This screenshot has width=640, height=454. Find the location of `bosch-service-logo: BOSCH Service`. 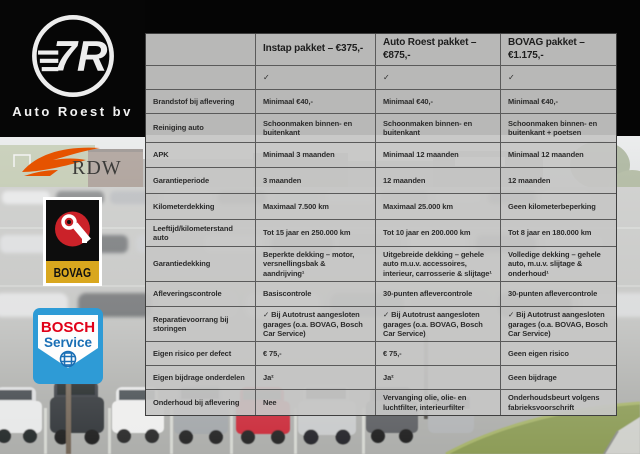

bosch-service-logo: BOSCH Service is located at coordinates (68, 346).